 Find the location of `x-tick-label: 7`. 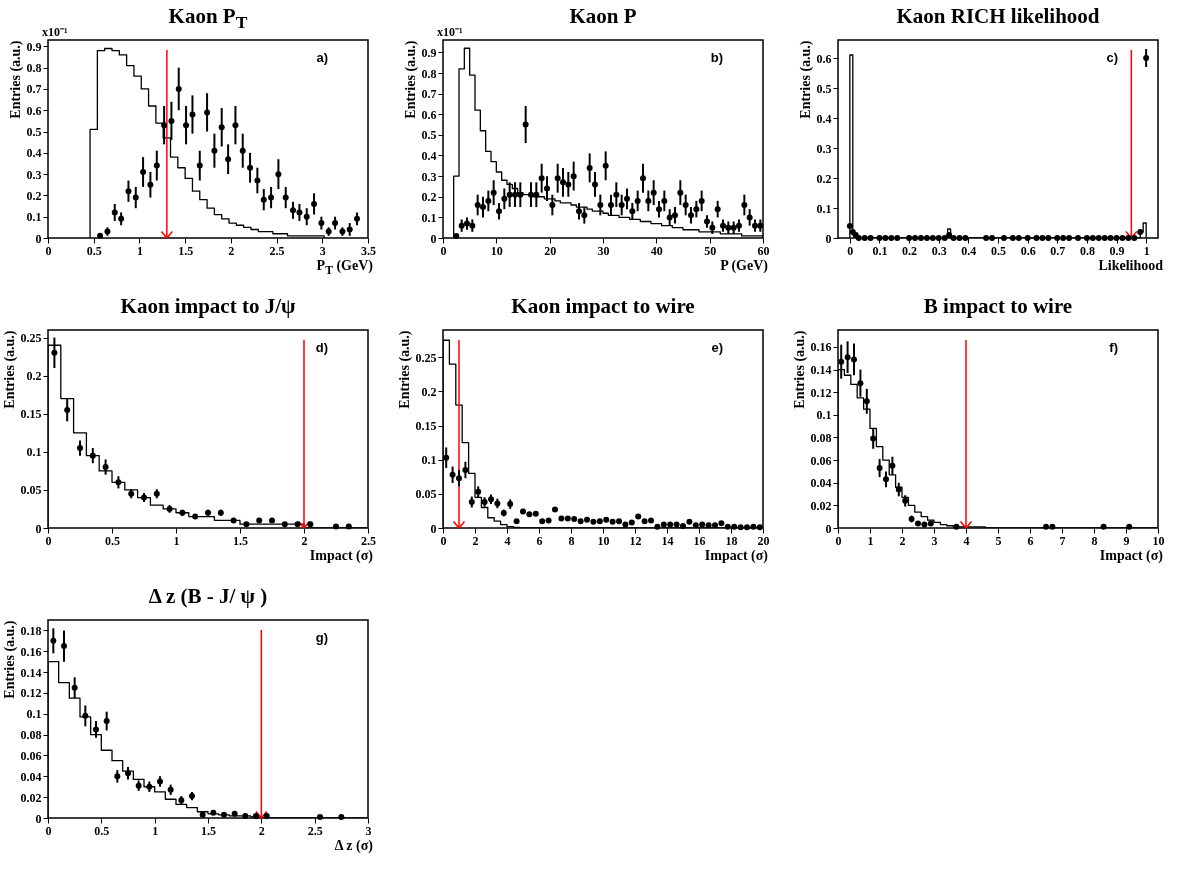

x-tick-label: 7 is located at coordinates (1062, 540).